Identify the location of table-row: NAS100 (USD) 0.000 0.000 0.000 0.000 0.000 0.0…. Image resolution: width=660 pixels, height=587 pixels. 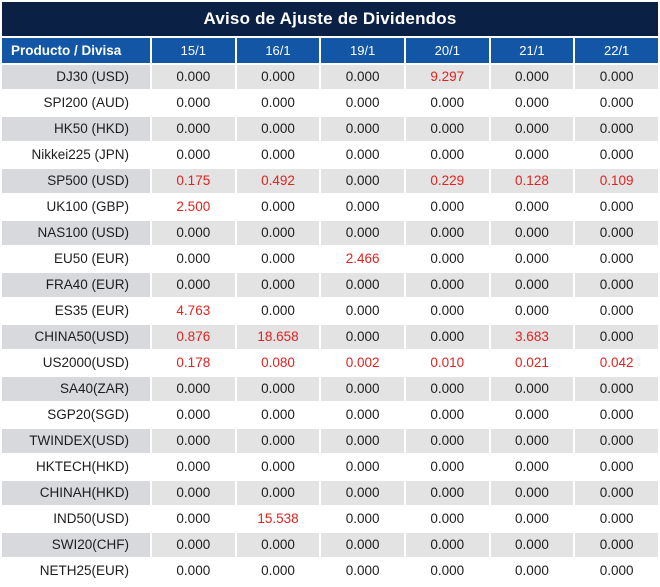
(330, 233).